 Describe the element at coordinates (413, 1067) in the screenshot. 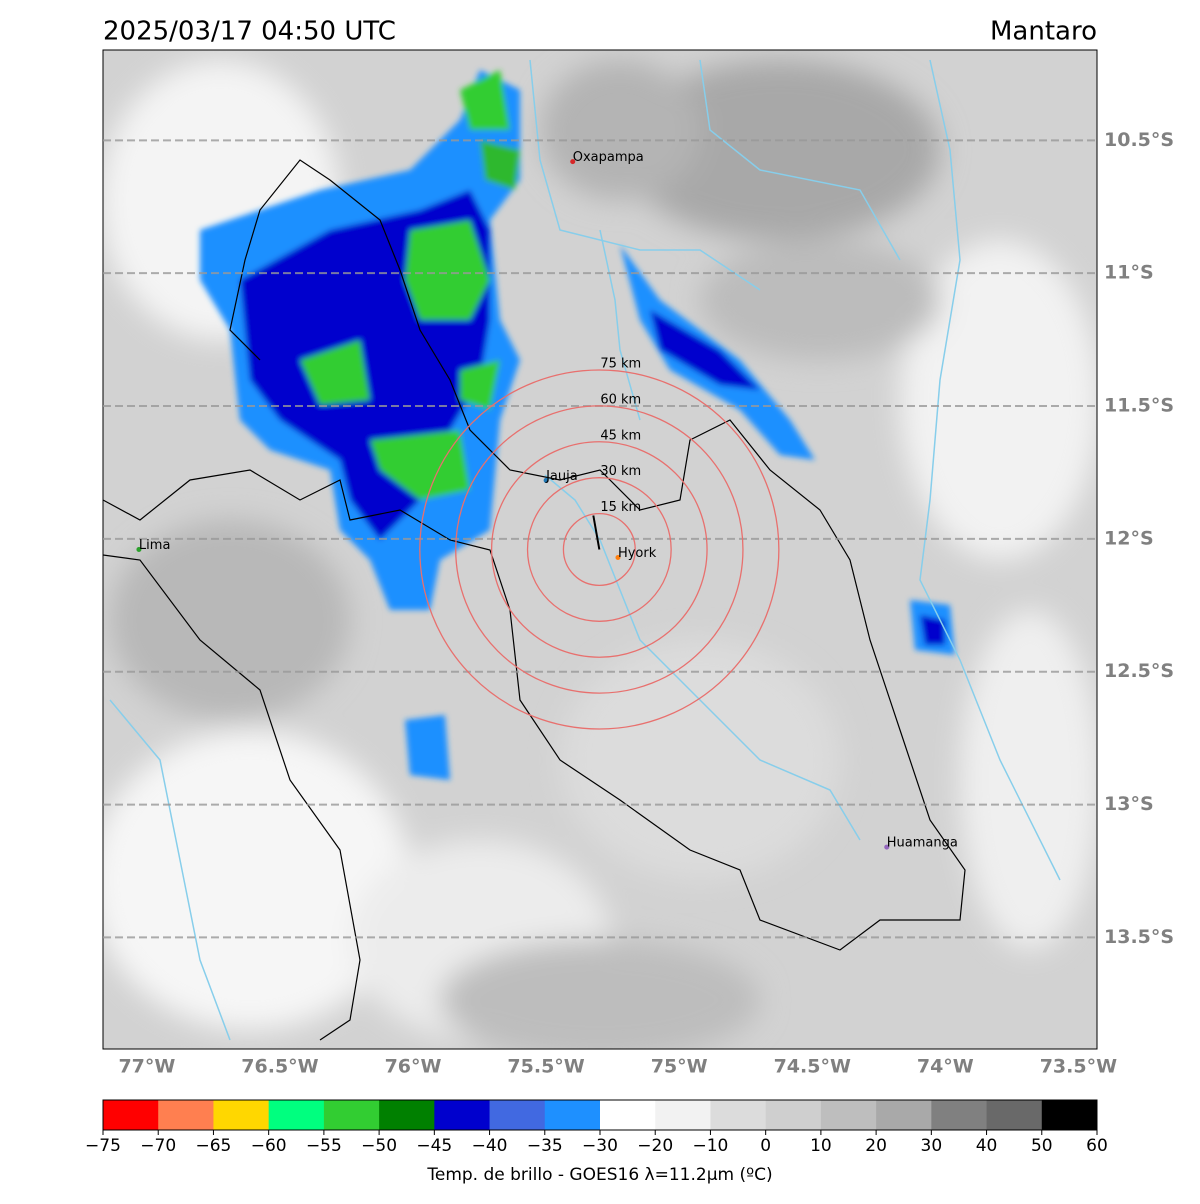

I see `lon-label: 76°W` at that location.